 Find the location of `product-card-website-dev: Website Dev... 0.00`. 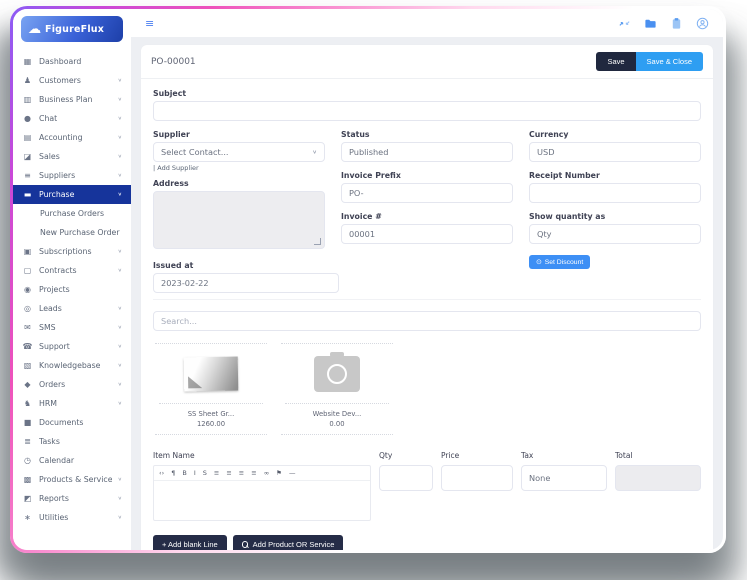

product-card-website-dev: Website Dev... 0.00 is located at coordinates (337, 389).